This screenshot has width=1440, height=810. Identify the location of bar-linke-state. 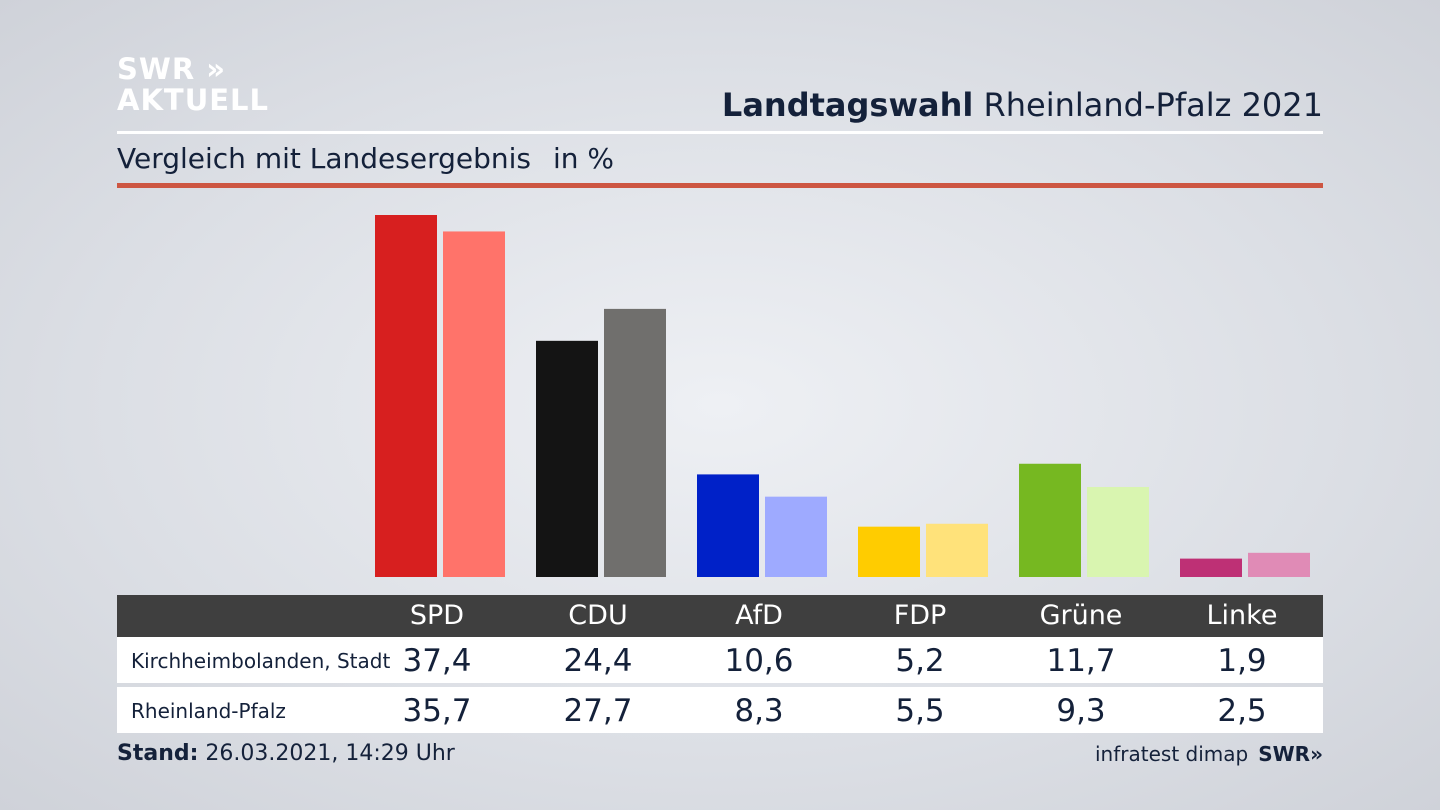
(1279, 565).